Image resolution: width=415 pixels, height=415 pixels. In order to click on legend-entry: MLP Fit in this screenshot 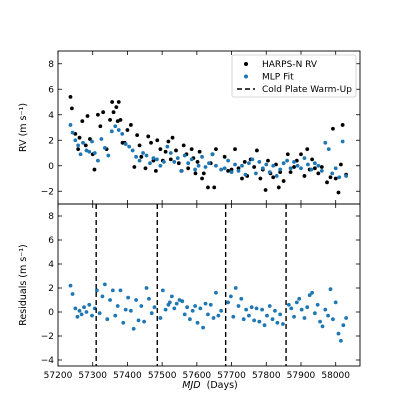, I will do `click(278, 78)`.